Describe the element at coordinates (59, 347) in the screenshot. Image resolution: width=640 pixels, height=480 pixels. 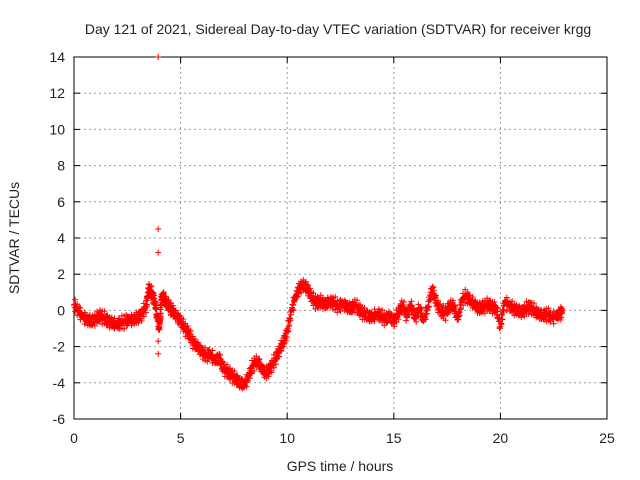
I see `y-tick-label: -2` at that location.